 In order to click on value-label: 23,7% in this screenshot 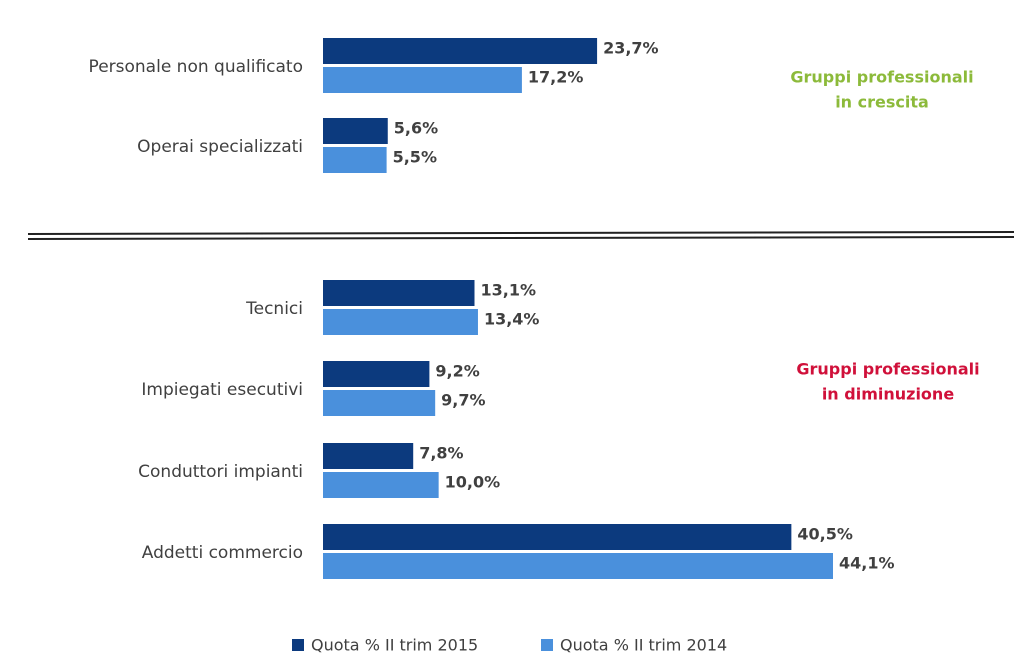, I will do `click(631, 48)`.